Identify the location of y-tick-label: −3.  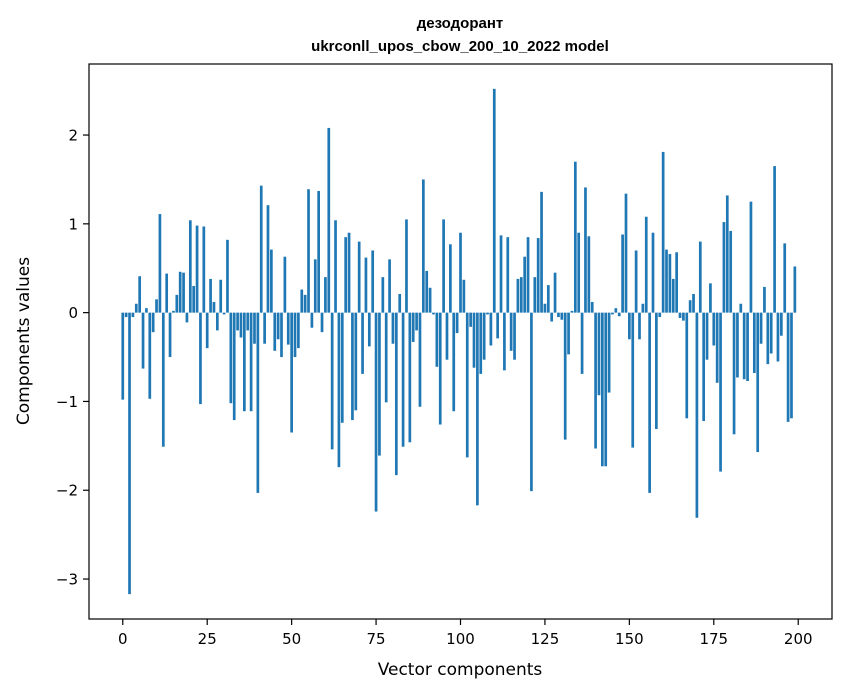
(67, 580).